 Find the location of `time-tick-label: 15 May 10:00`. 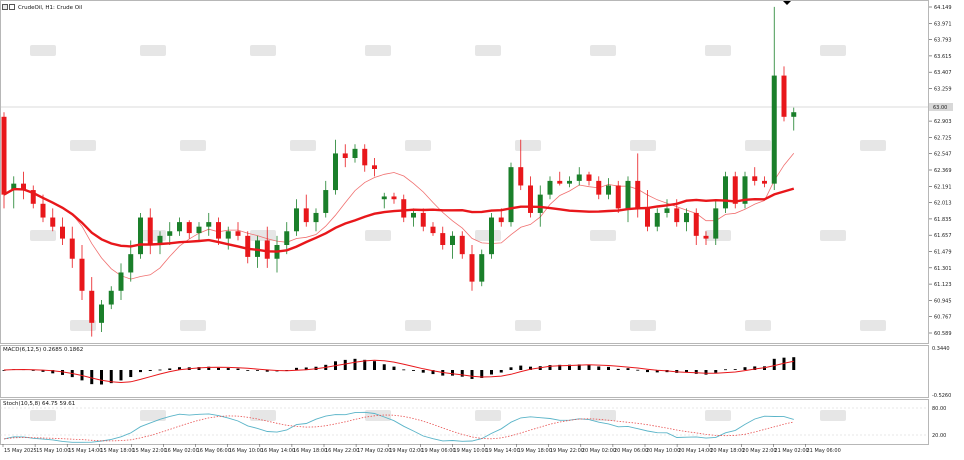

time-tick-label: 15 May 10:00 is located at coordinates (53, 451).